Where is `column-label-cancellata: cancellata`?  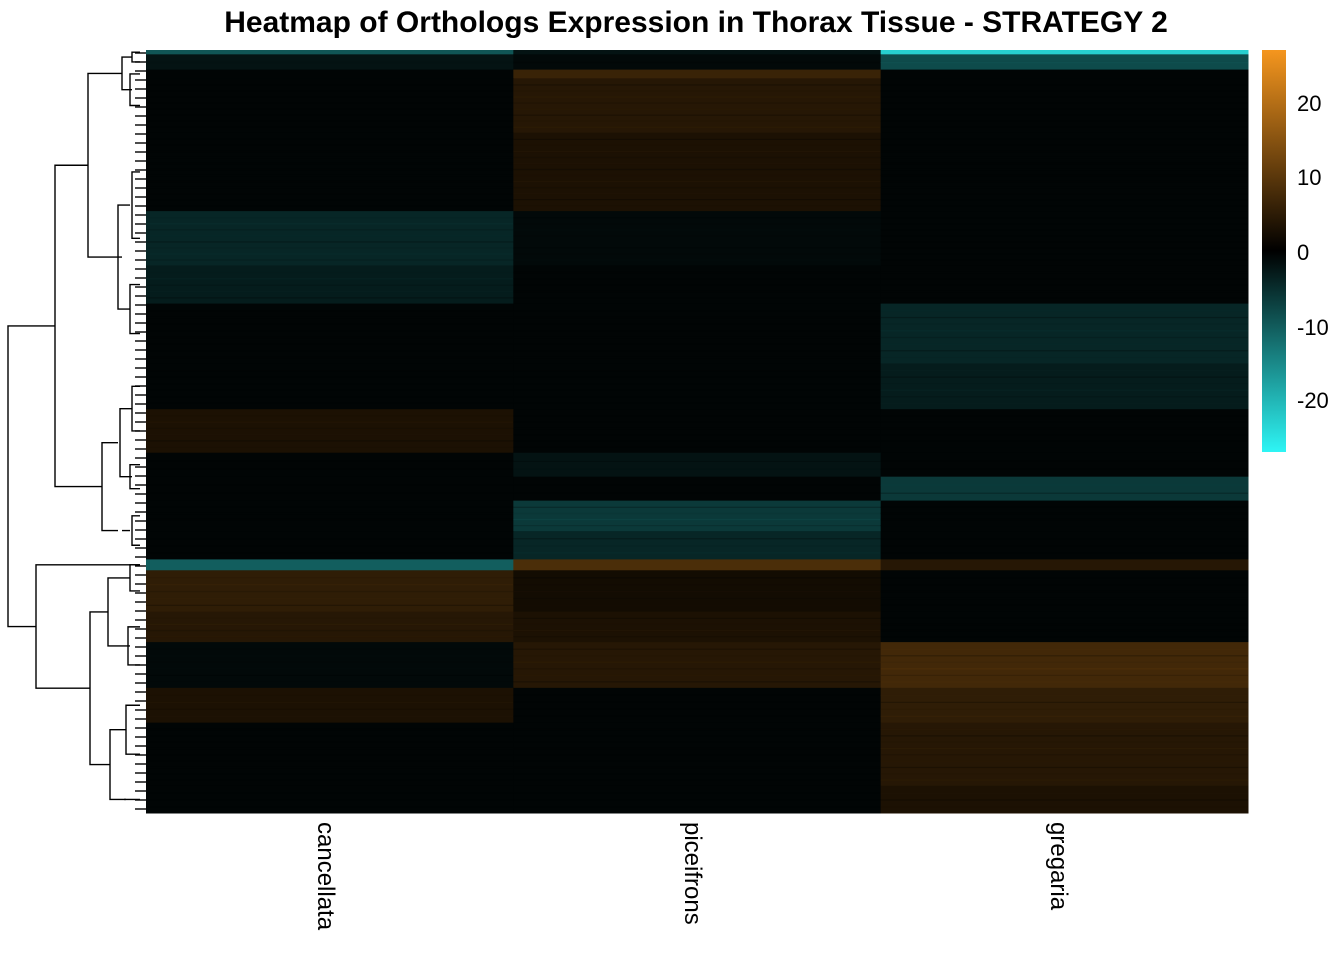
column-label-cancellata: cancellata is located at coordinates (325, 876).